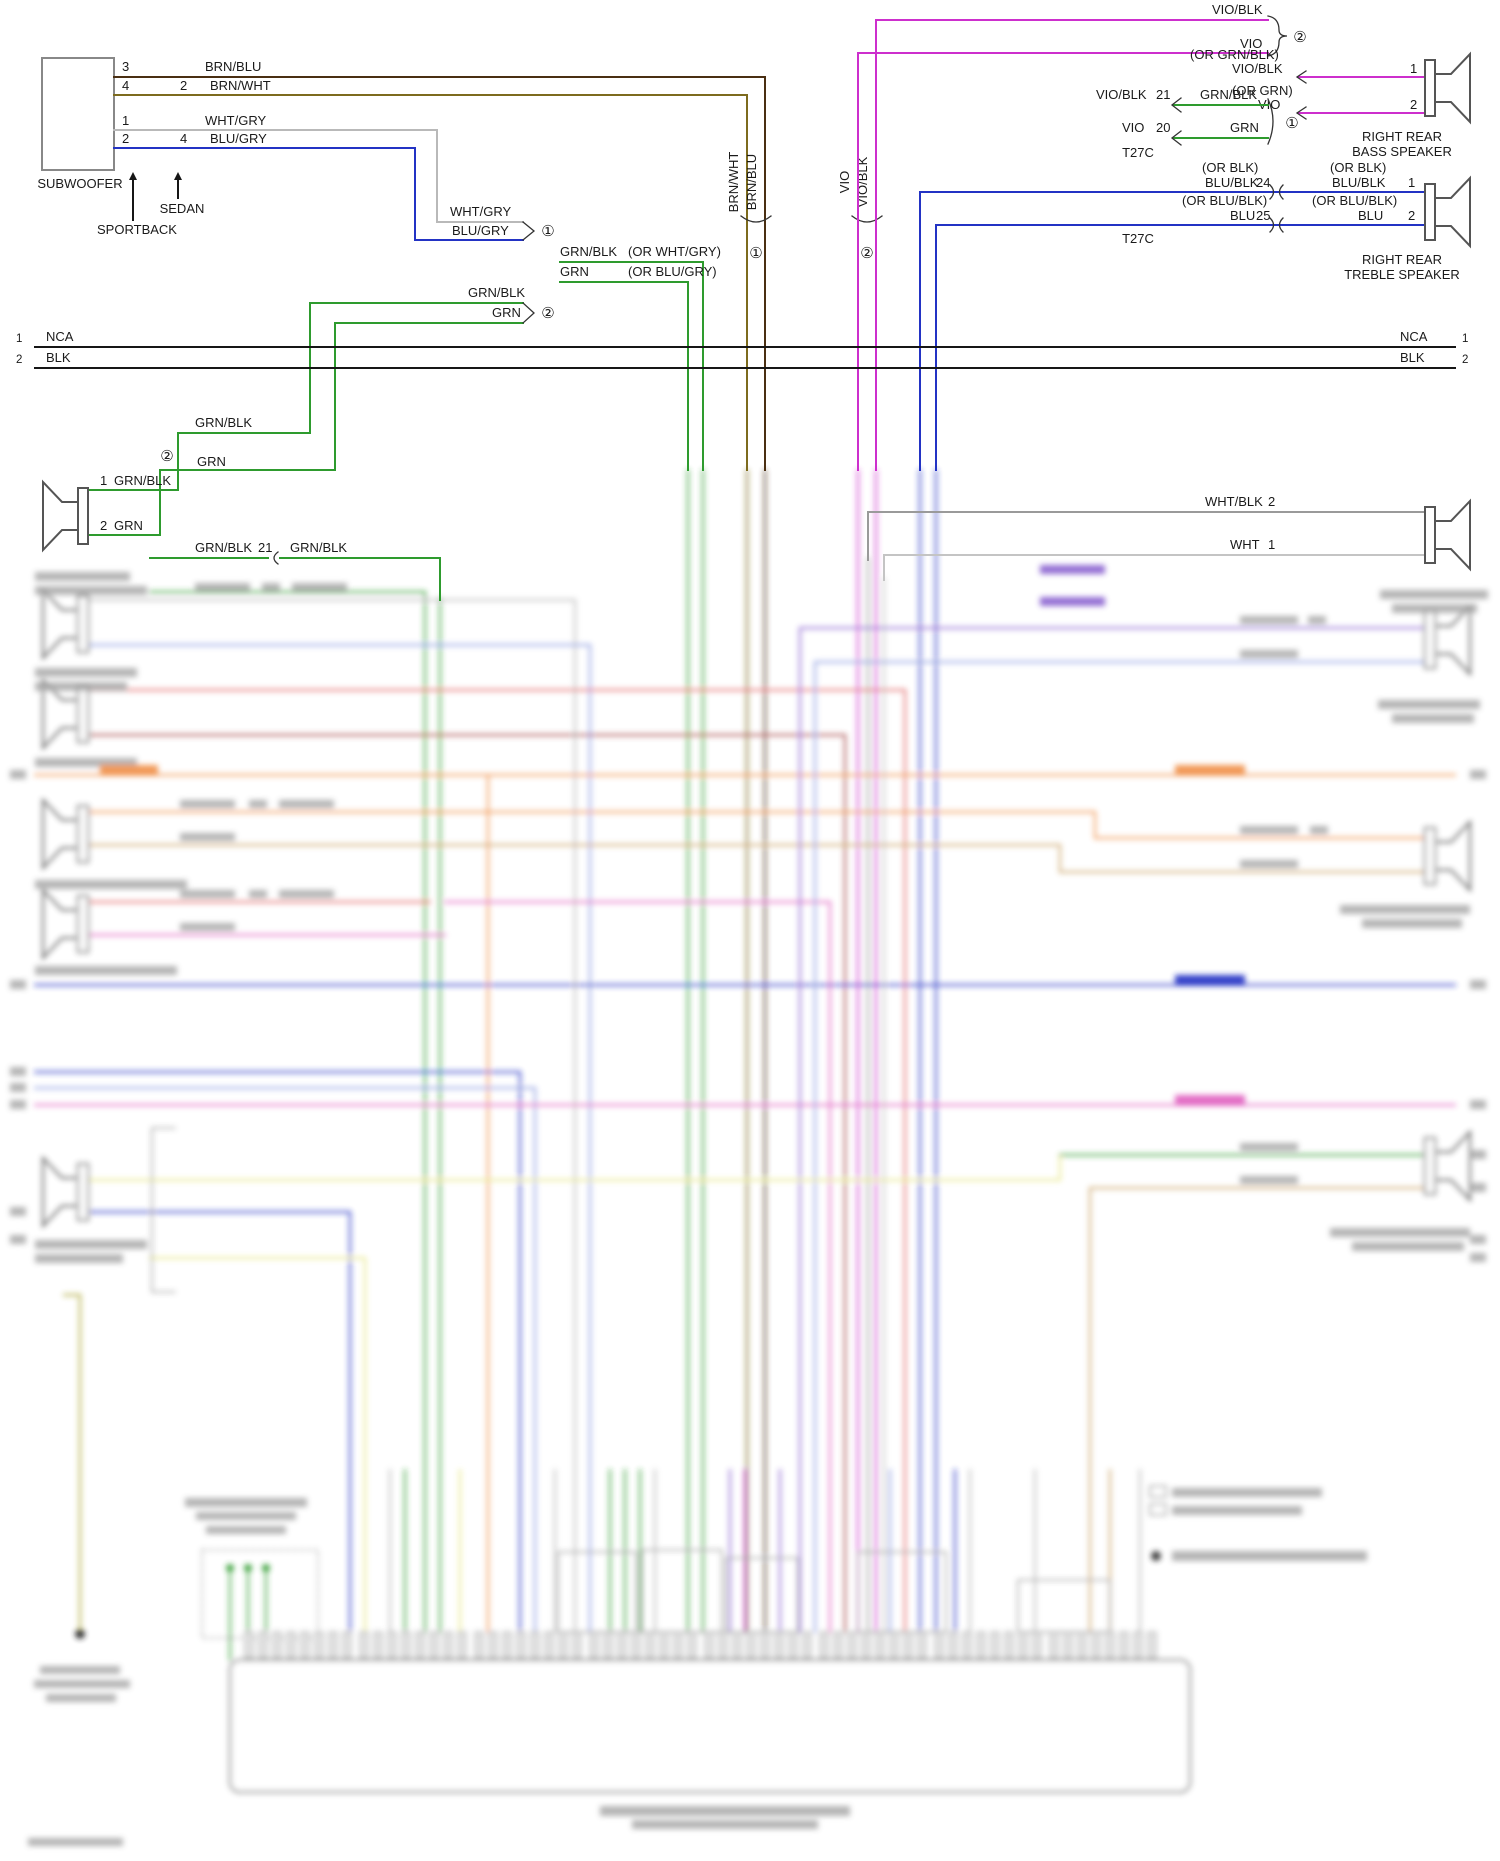 The image size is (1500, 1861). I want to click on connector-t27c-label: T27C, so click(1138, 238).